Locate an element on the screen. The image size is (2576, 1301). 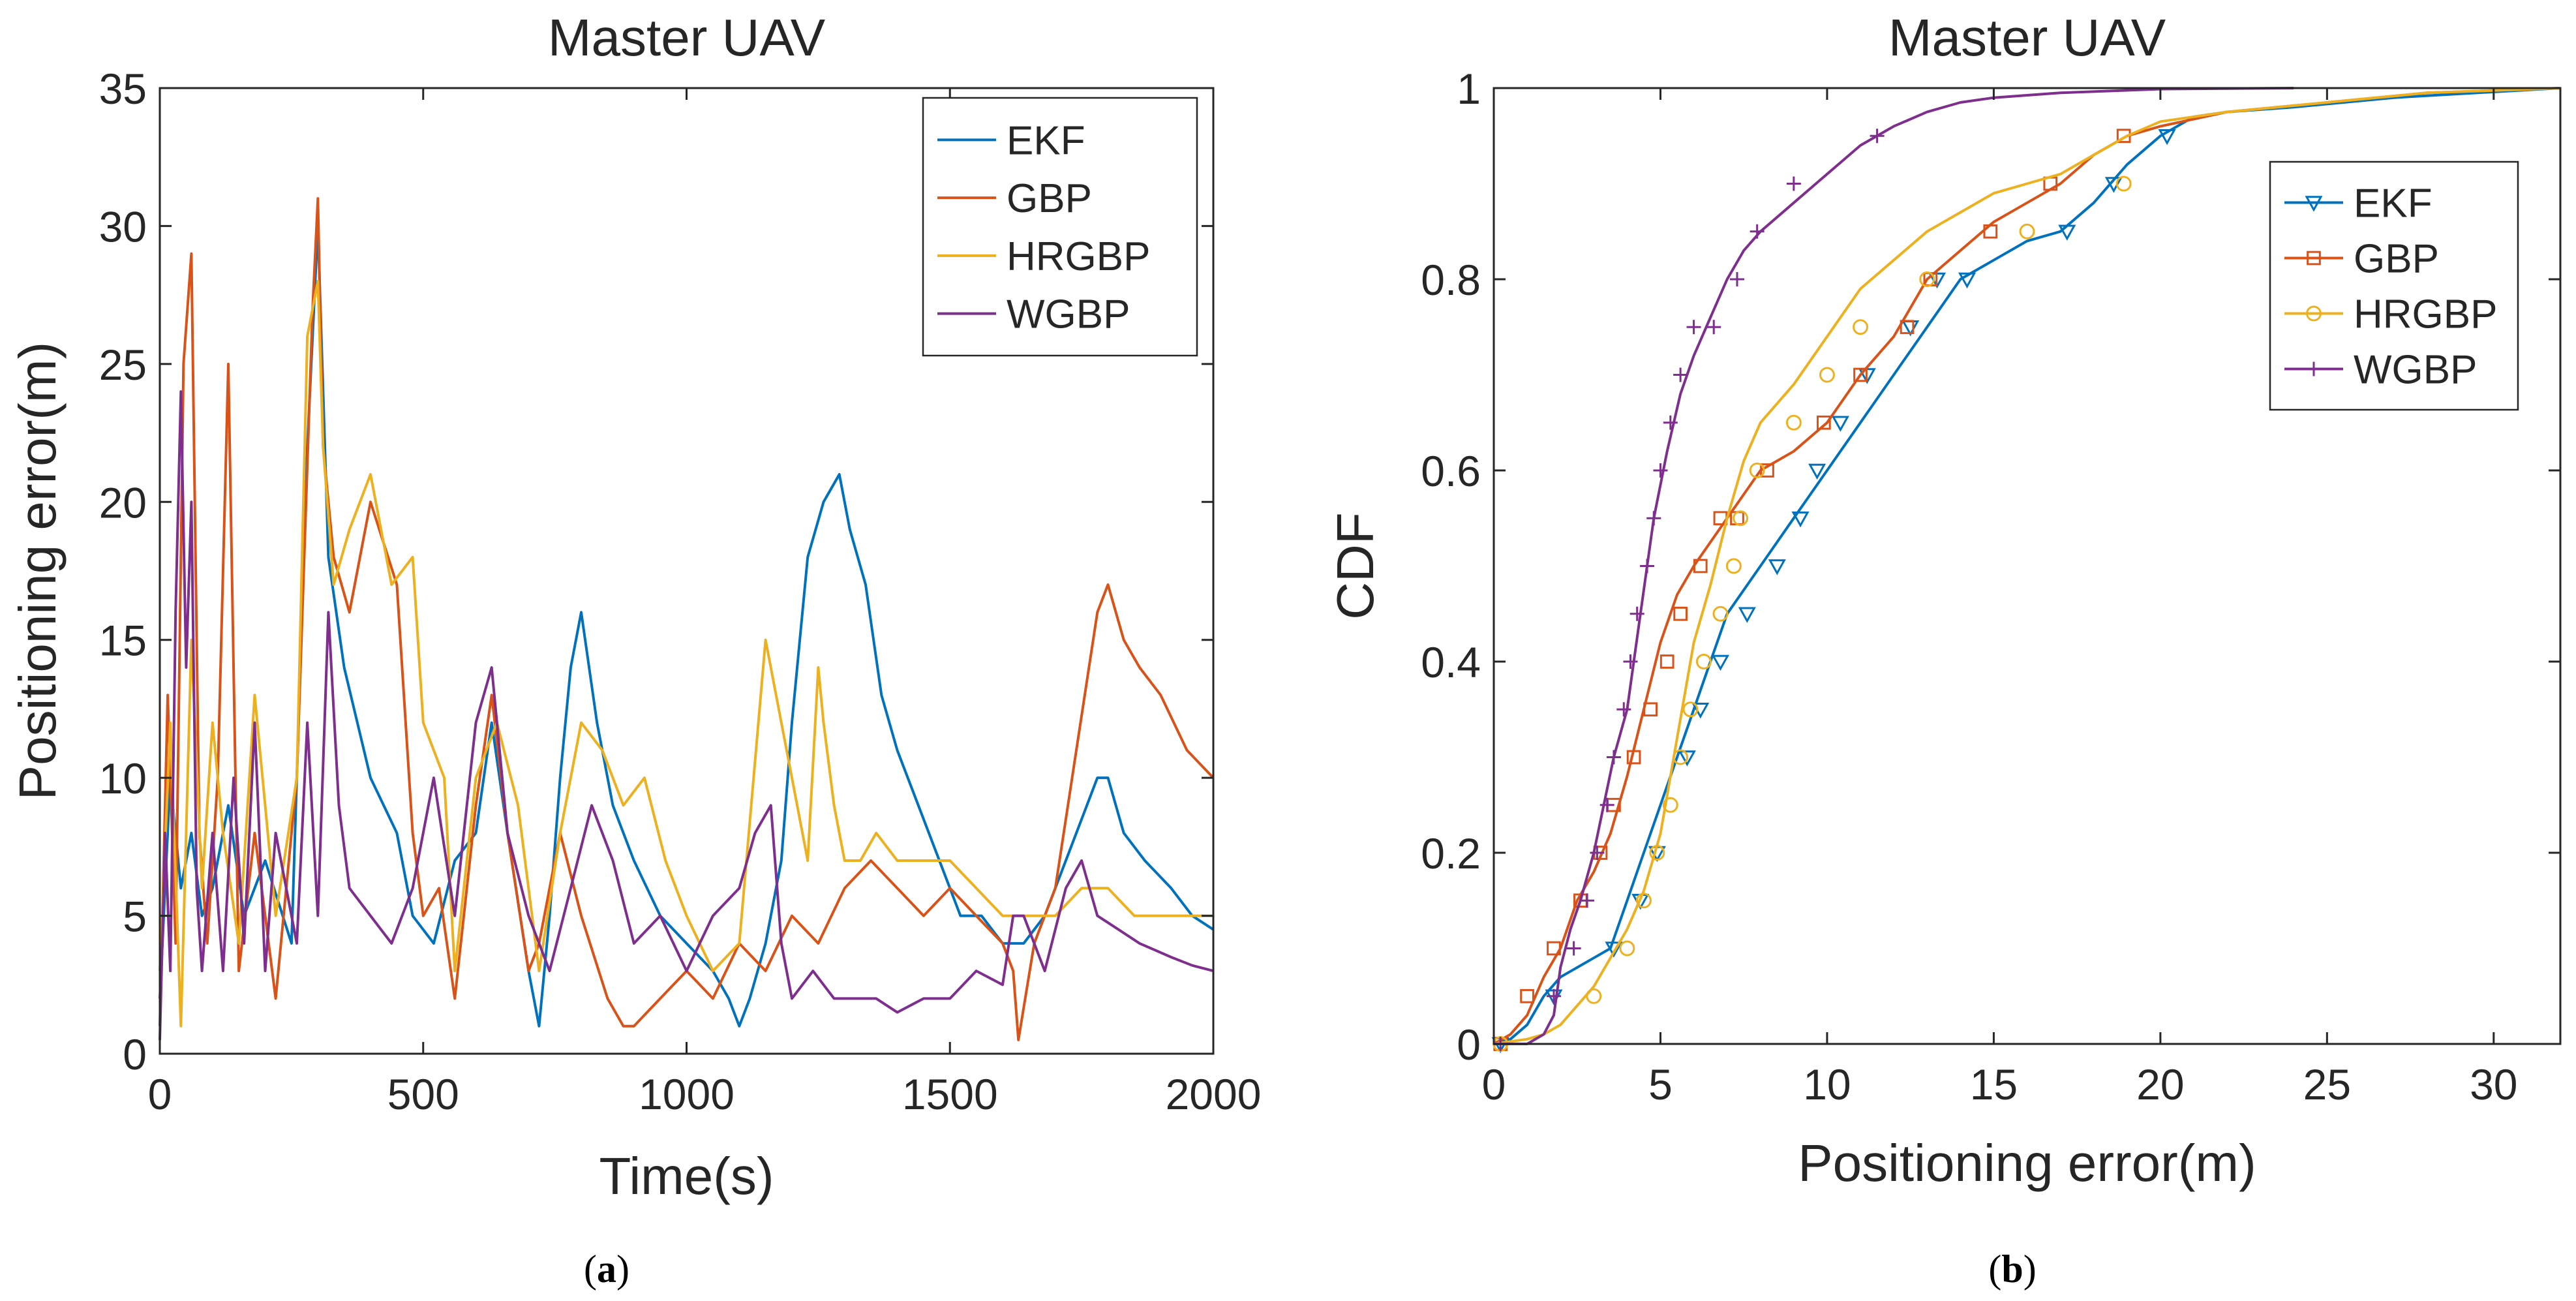
b-y-tick-label: 1 is located at coordinates (1469, 89).